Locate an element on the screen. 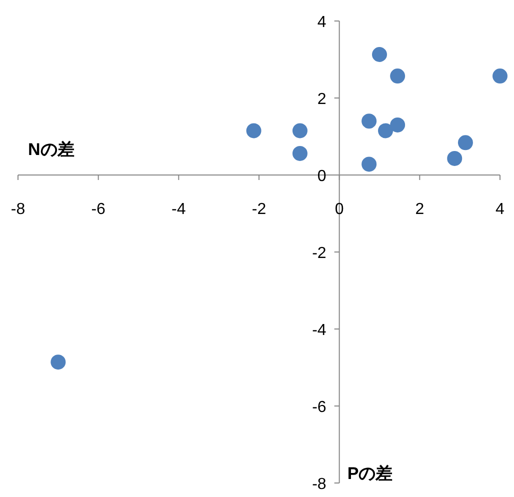 This screenshot has width=514, height=497. x-tick-label: -8 is located at coordinates (18, 209).